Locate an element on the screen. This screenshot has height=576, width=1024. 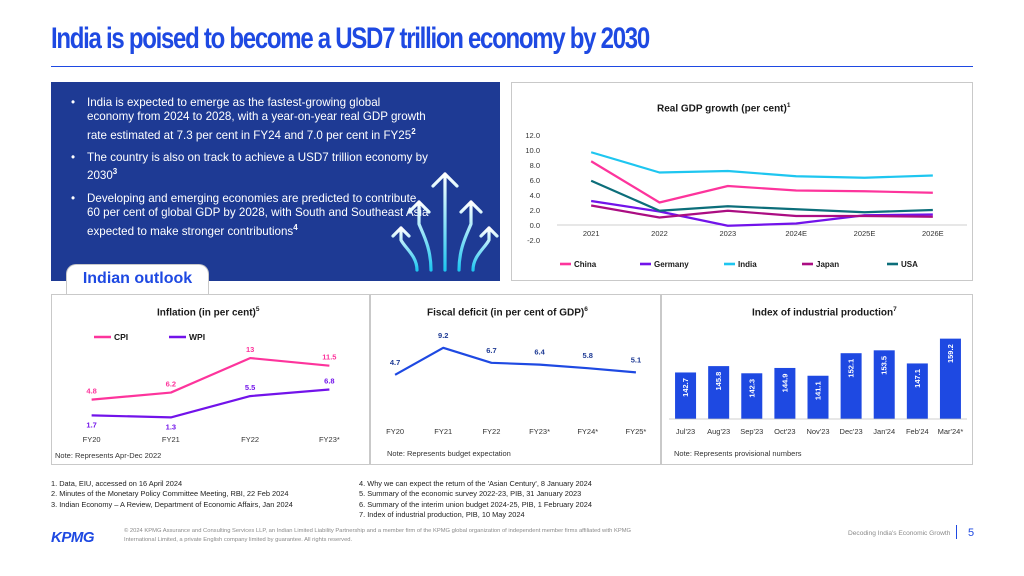
inflation-x-tick-fy21: FY21 is located at coordinates (171, 439).